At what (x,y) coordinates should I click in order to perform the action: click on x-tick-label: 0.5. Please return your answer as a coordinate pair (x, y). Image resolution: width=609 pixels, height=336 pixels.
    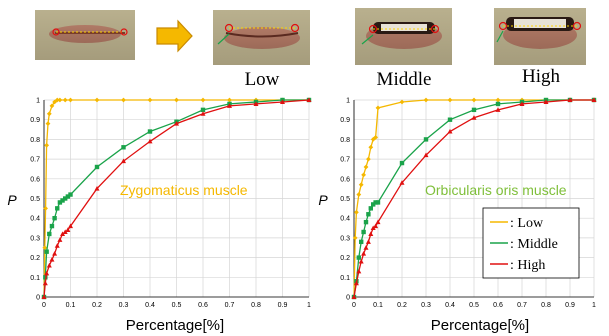
    Looking at the image, I should click on (177, 305).